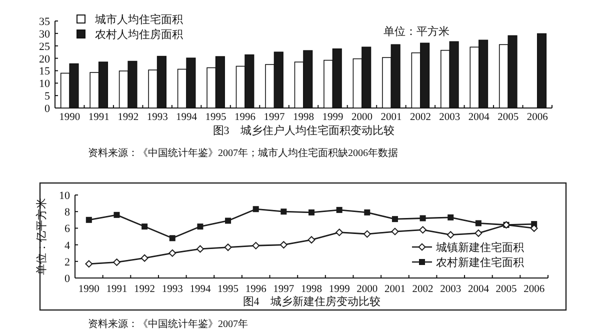 This screenshot has height=335, width=596. Describe the element at coordinates (44, 72) in the screenshot. I see `y-tick-label: 15` at that location.